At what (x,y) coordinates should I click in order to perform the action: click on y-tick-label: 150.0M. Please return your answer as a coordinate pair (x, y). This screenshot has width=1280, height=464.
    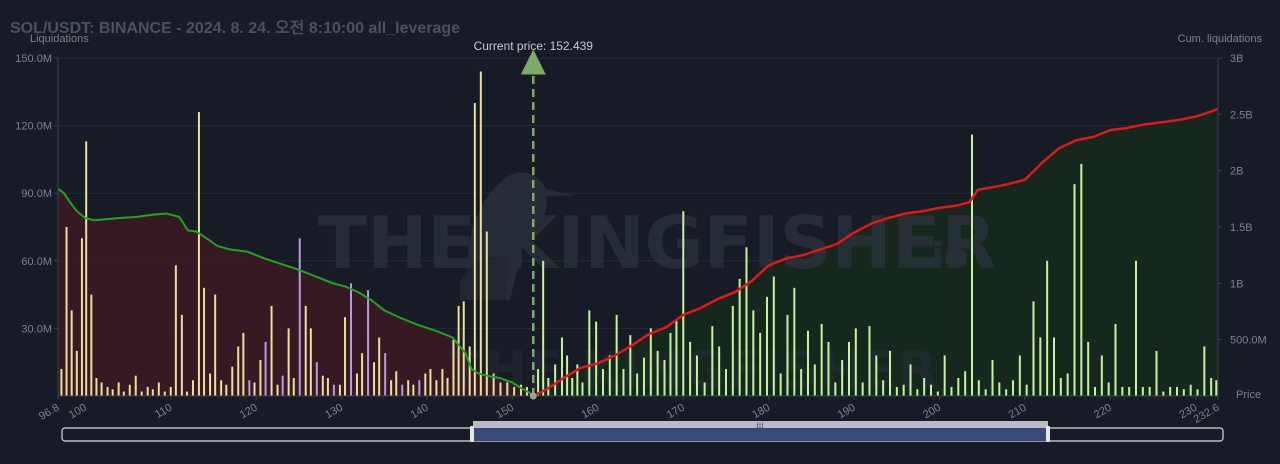
    Looking at the image, I should click on (33, 59).